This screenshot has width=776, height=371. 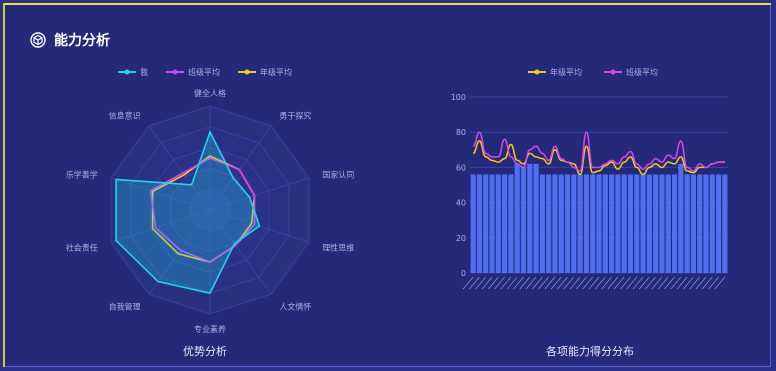 What do you see at coordinates (82, 41) in the screenshot?
I see `panel-title: 能力分析` at bounding box center [82, 41].